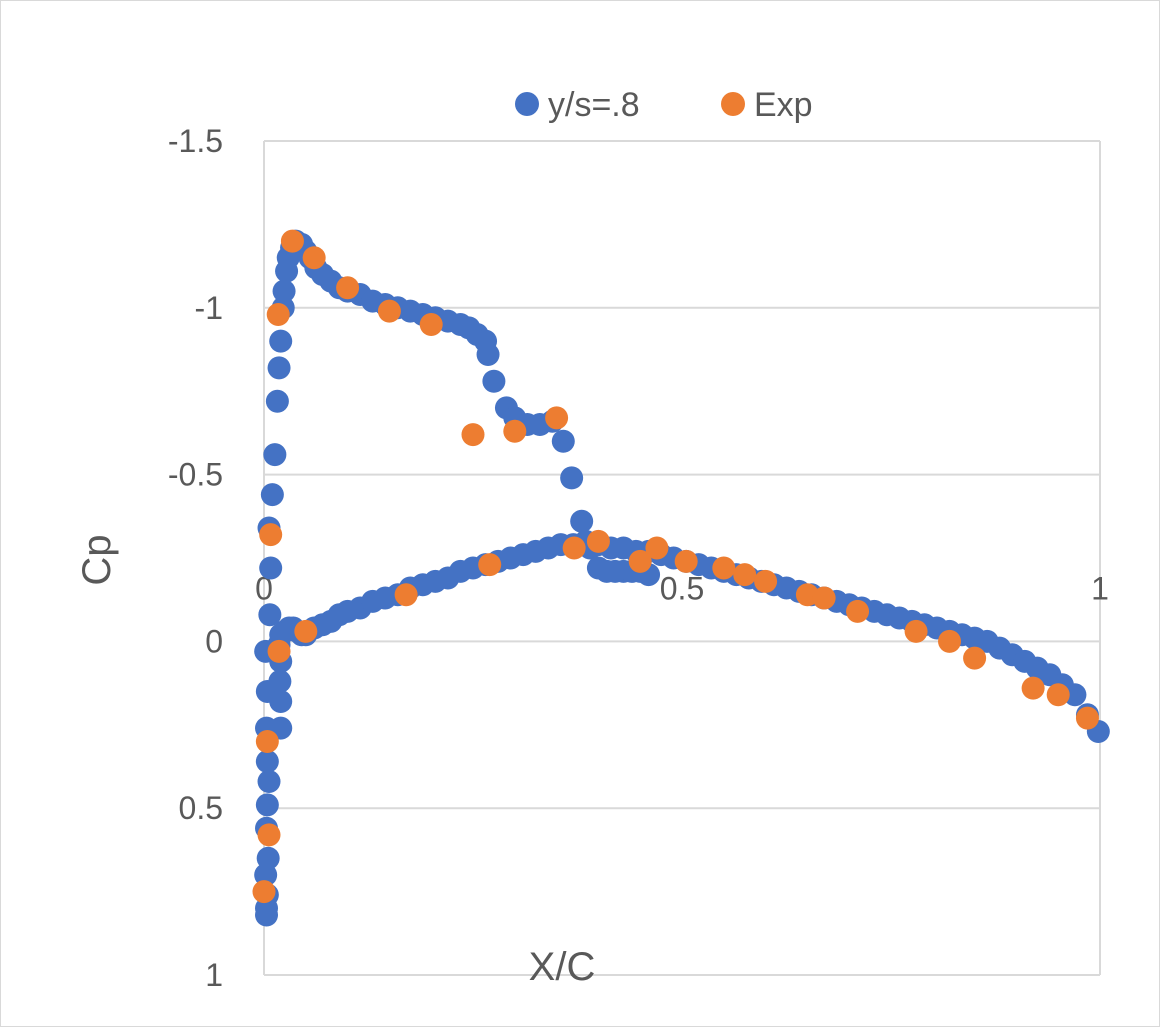  Describe the element at coordinates (1100, 588) in the screenshot. I see `x-tick-label-2: 1` at that location.